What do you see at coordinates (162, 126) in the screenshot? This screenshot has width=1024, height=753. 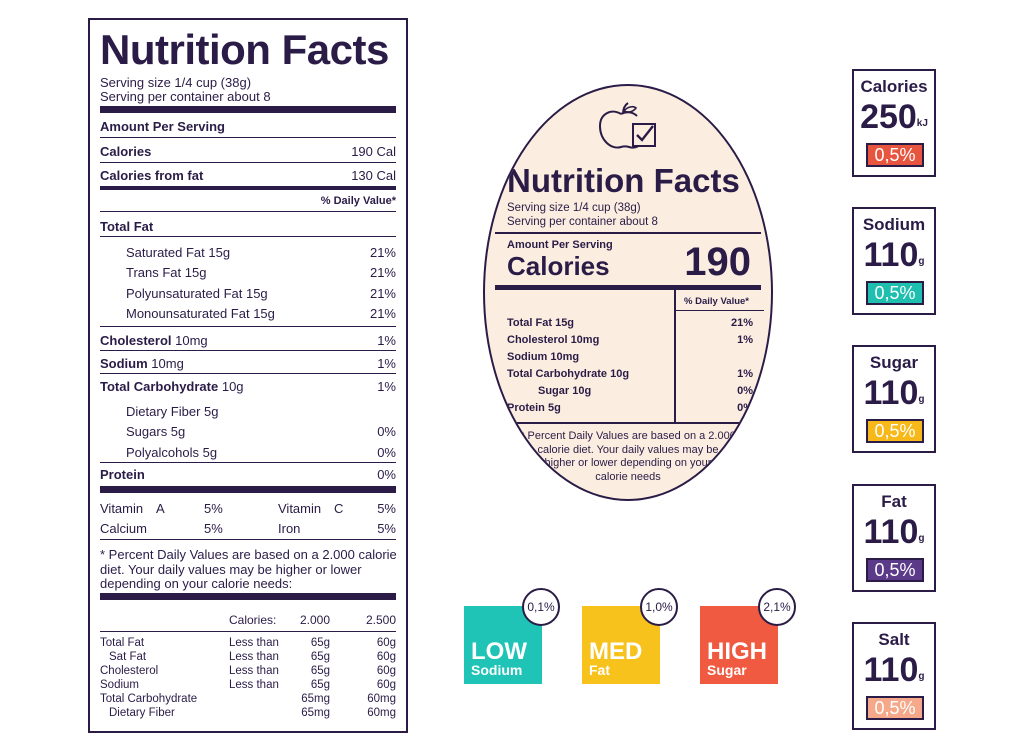 I see `amount-per-serving: Amount Per Serving` at bounding box center [162, 126].